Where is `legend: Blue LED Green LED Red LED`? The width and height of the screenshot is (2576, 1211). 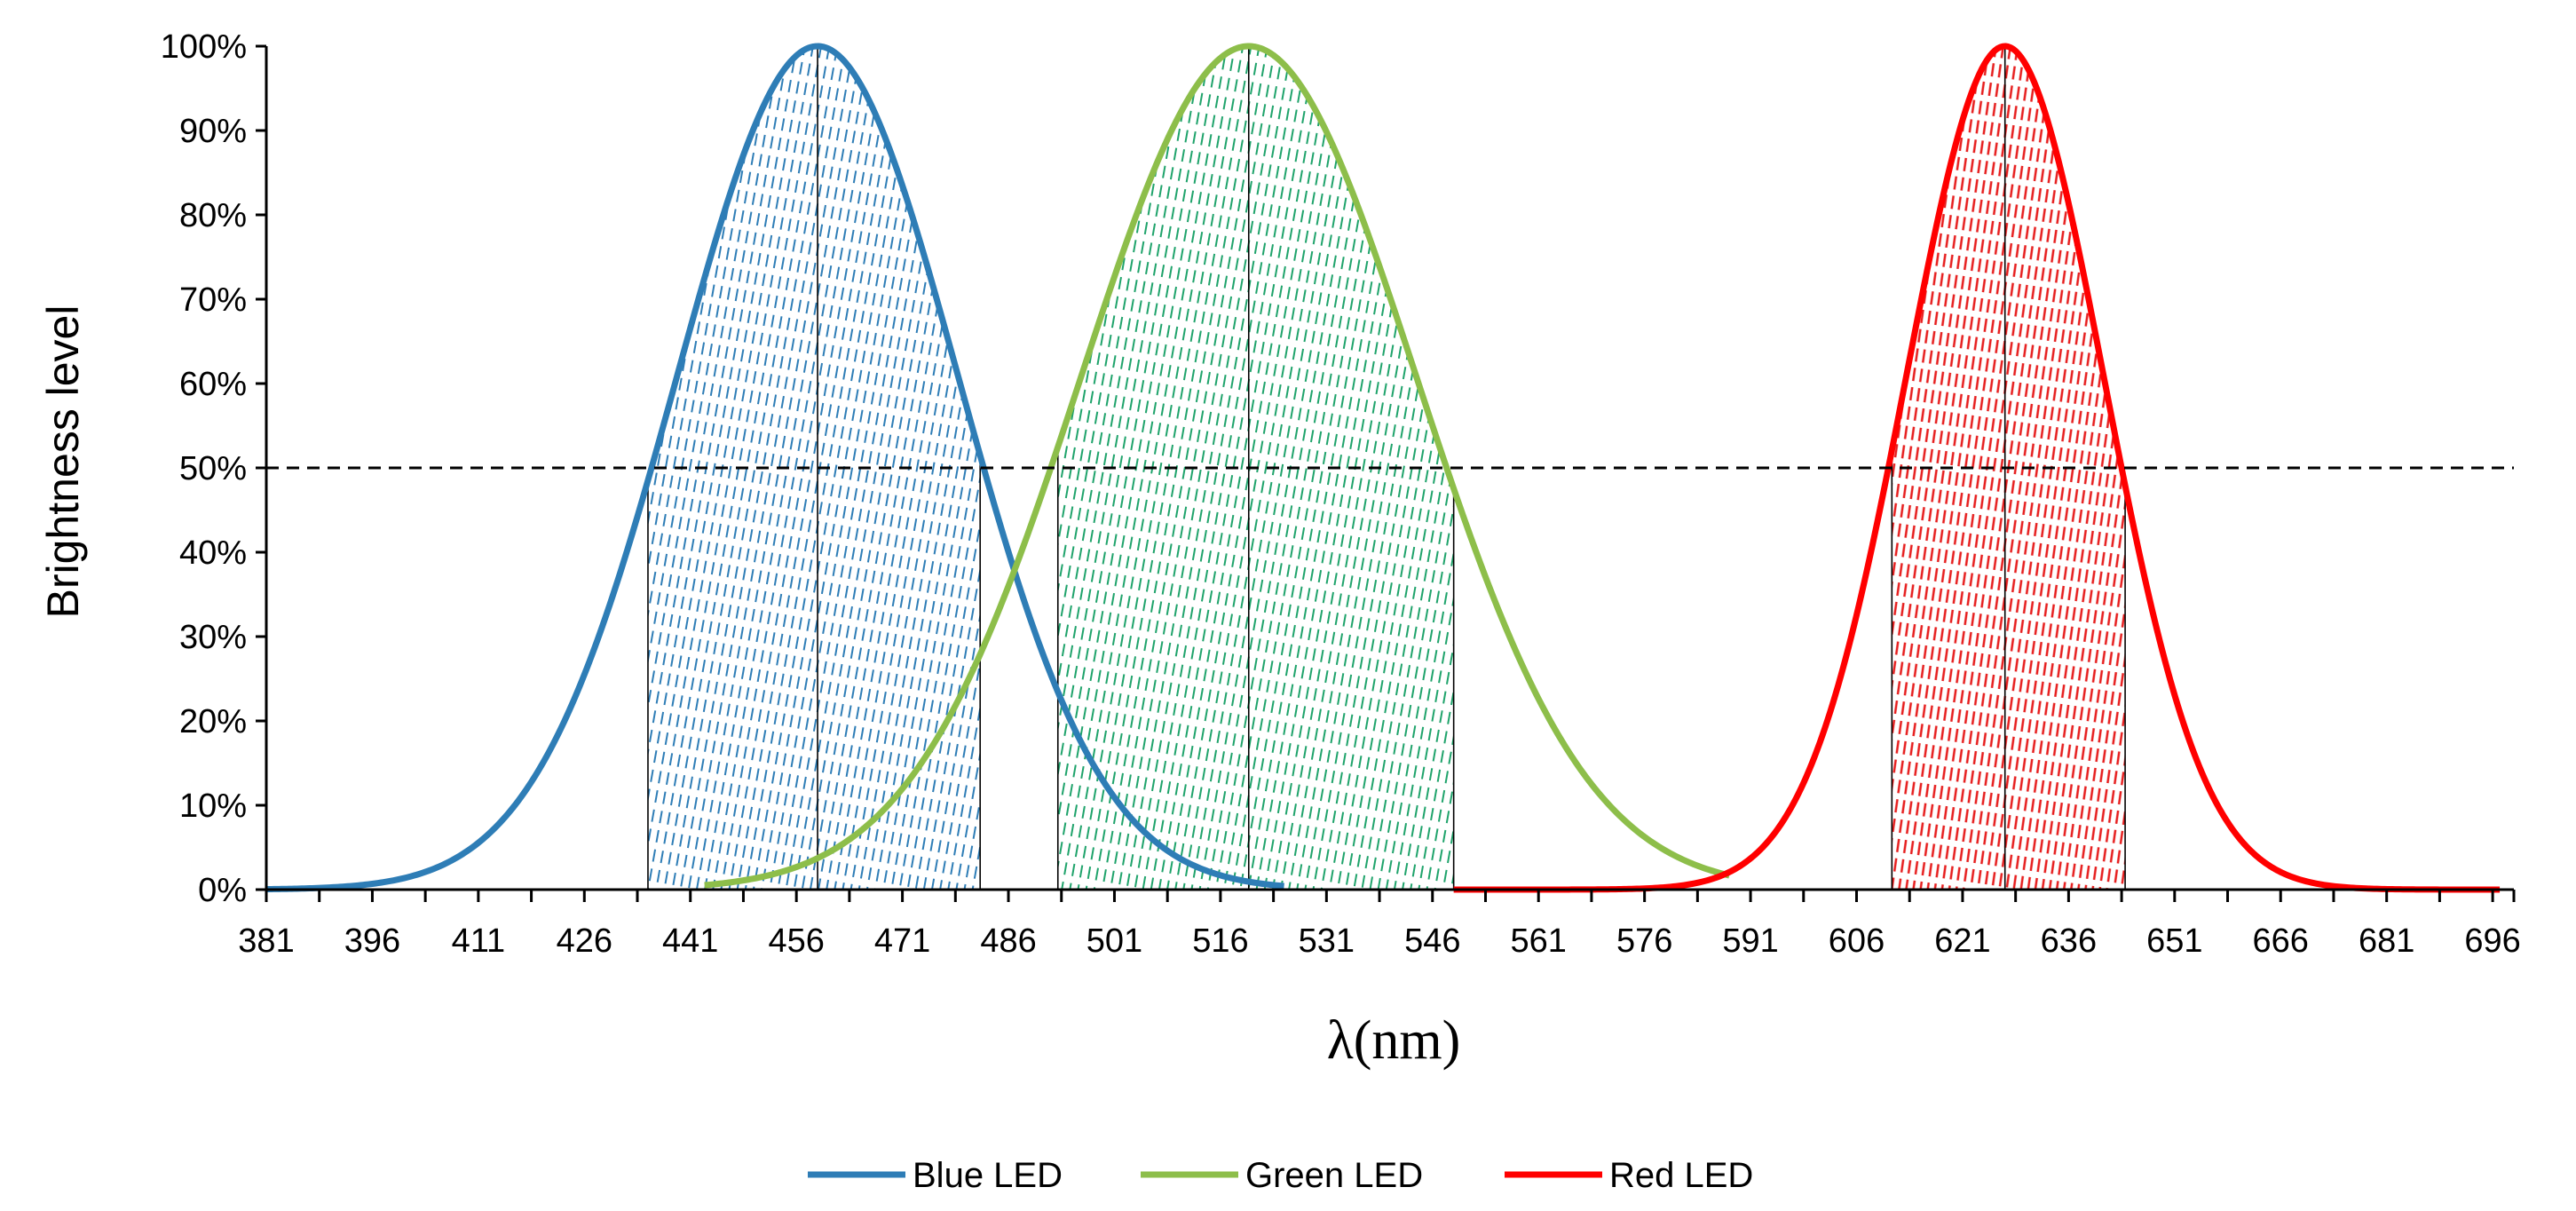
legend: Blue LED Green LED Red LED is located at coordinates (1280, 1175).